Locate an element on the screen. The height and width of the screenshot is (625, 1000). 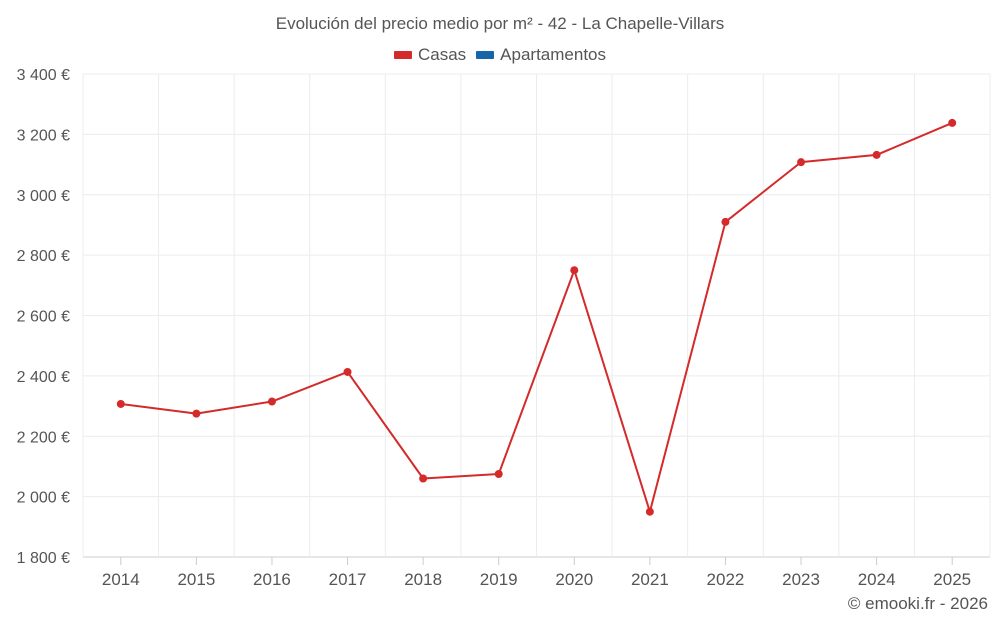
y-tick-label: 1 800 € is located at coordinates (43, 558).